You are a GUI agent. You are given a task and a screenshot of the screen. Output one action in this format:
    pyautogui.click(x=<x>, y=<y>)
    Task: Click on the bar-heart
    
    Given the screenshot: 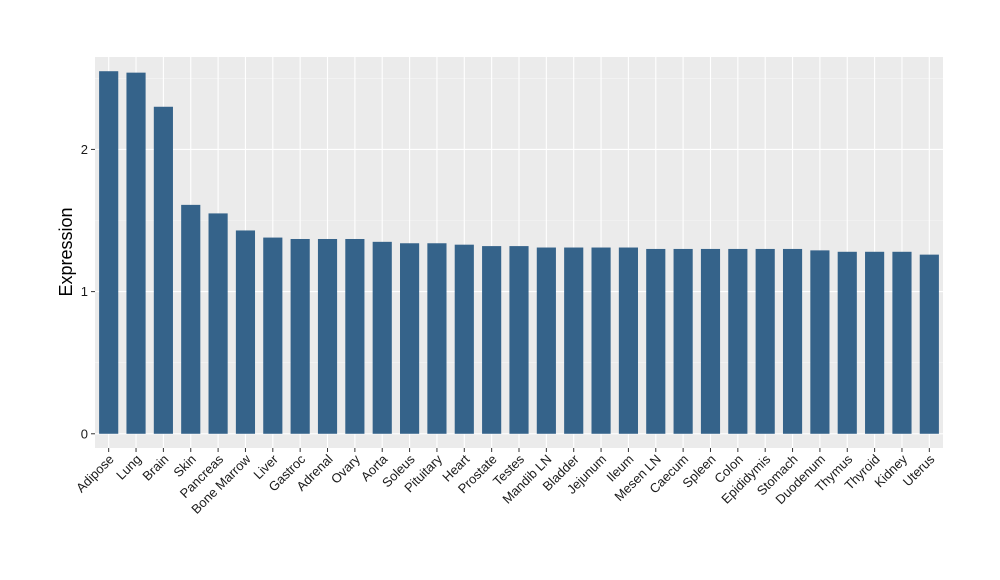 What is the action you would take?
    pyautogui.click(x=464, y=339)
    